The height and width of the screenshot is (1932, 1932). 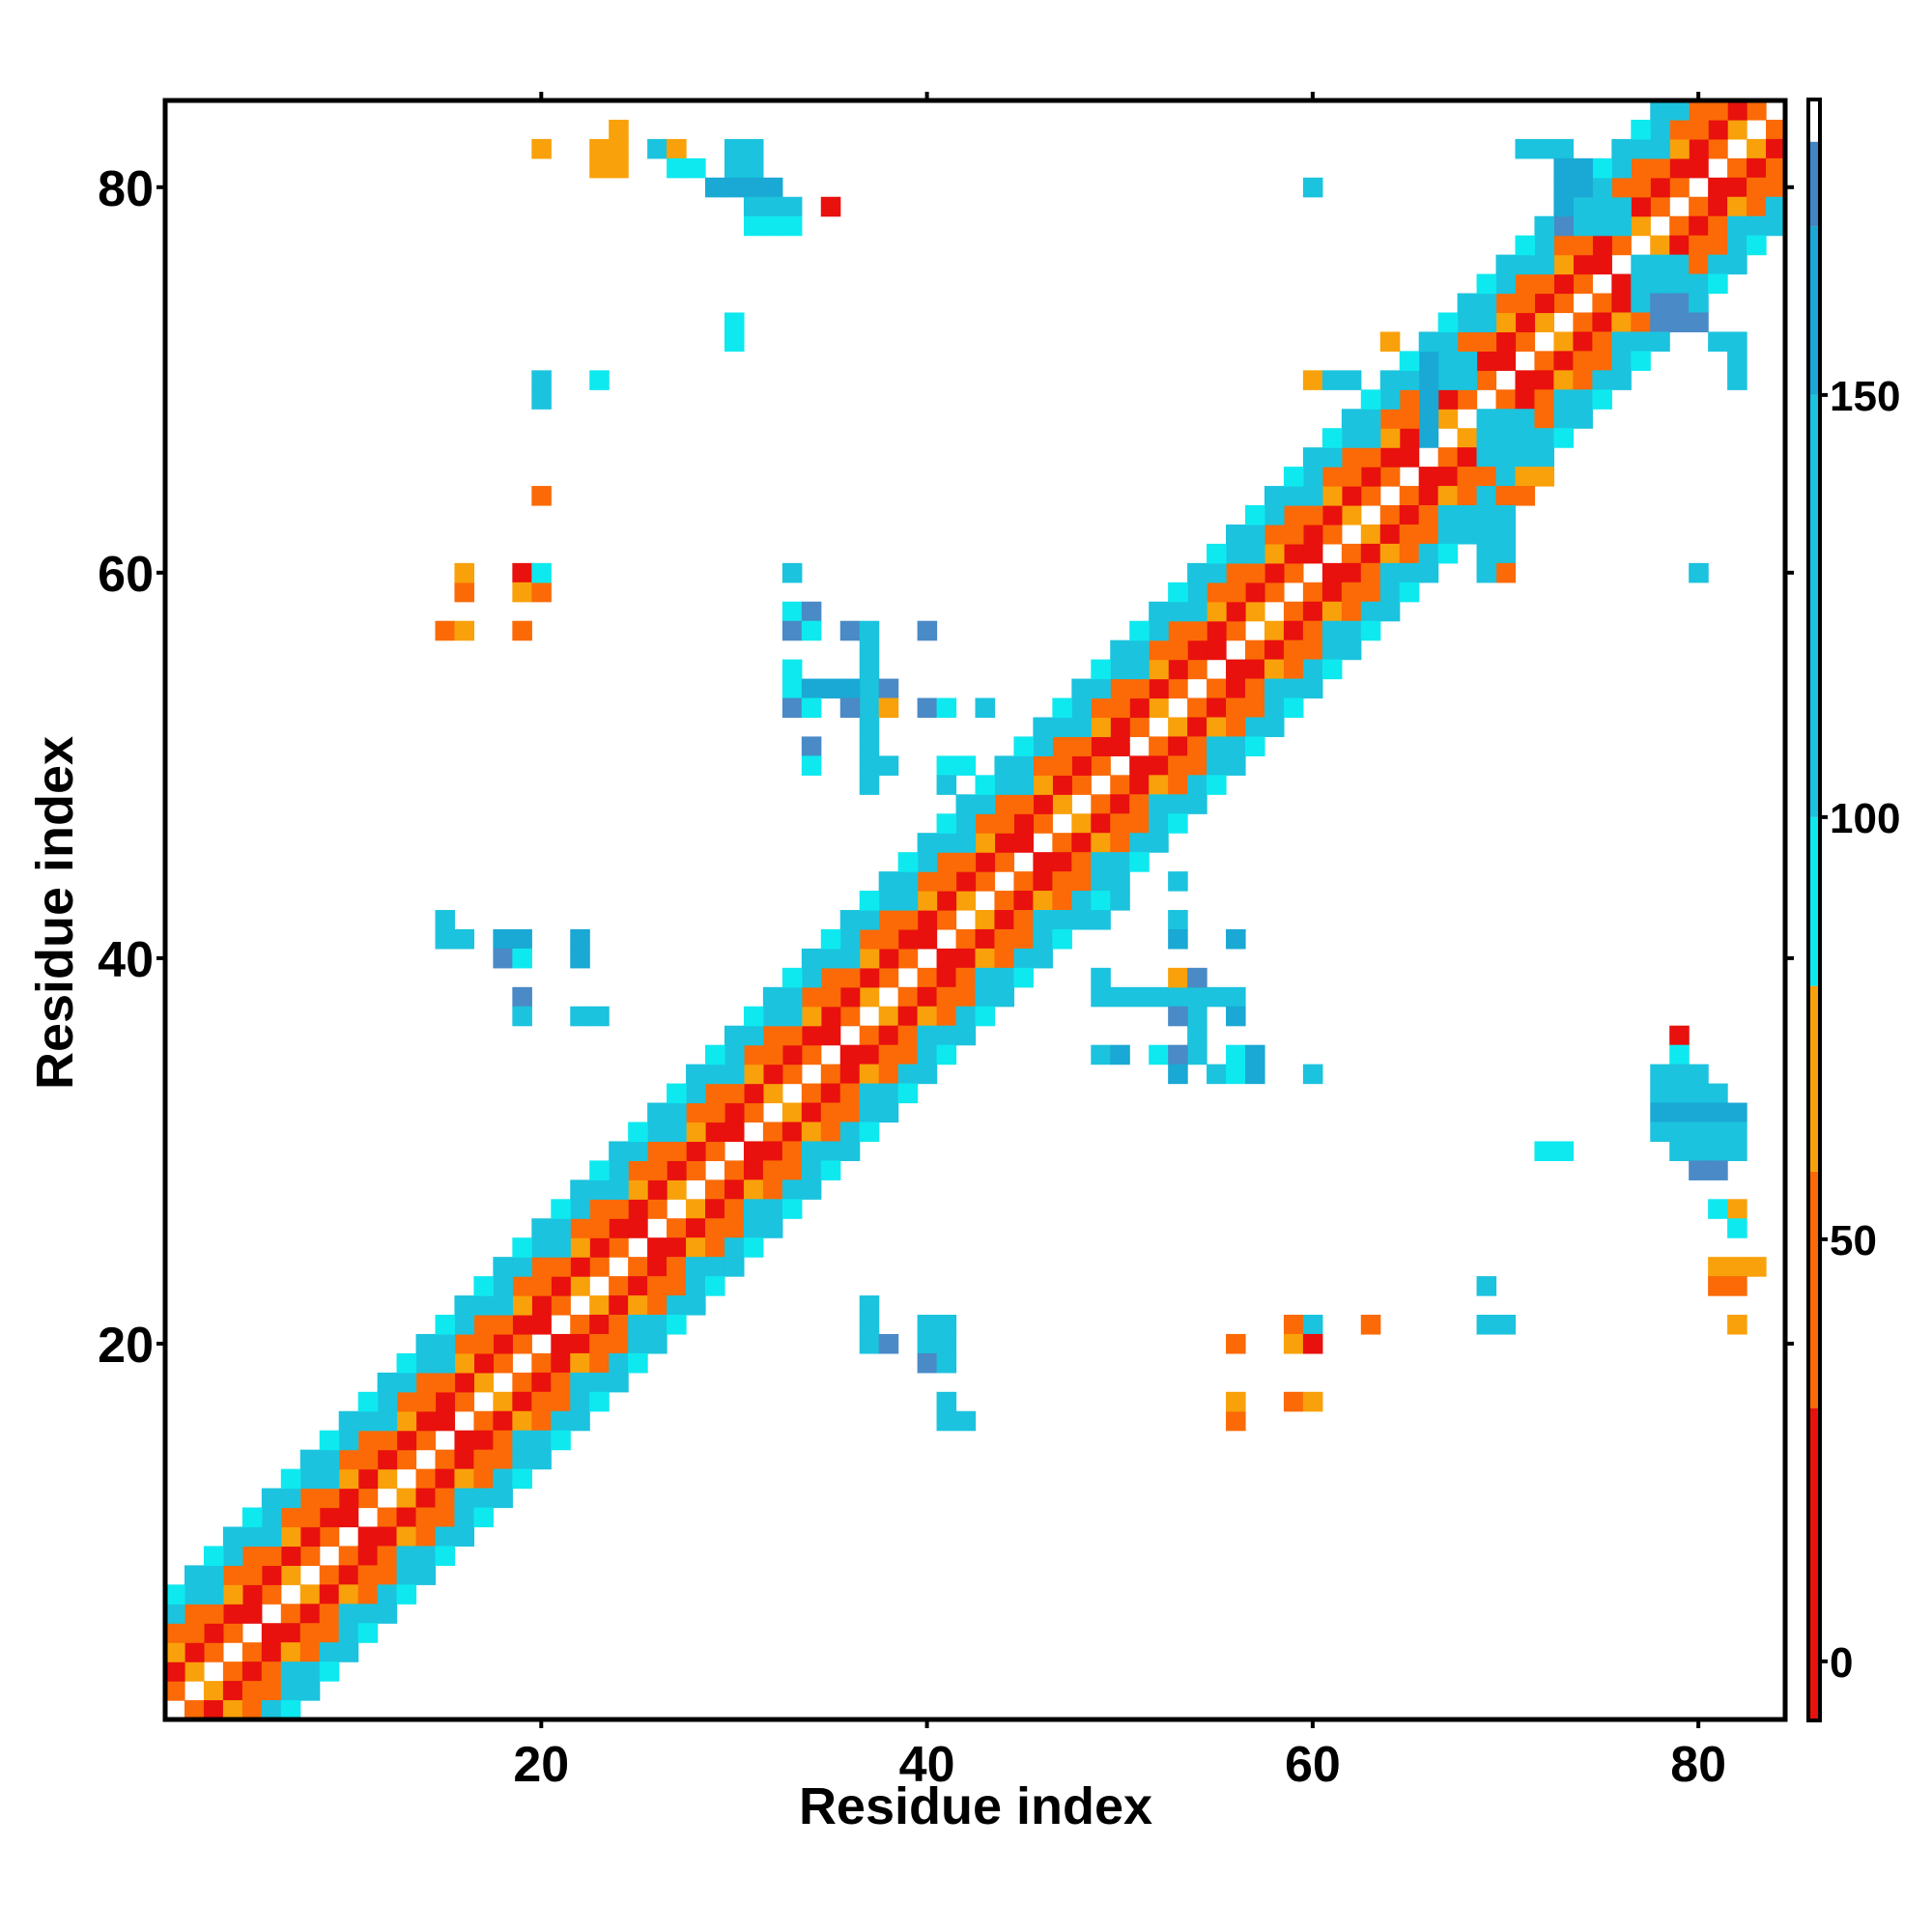 I want to click on y-axis-title: Residue index, so click(x=55, y=913).